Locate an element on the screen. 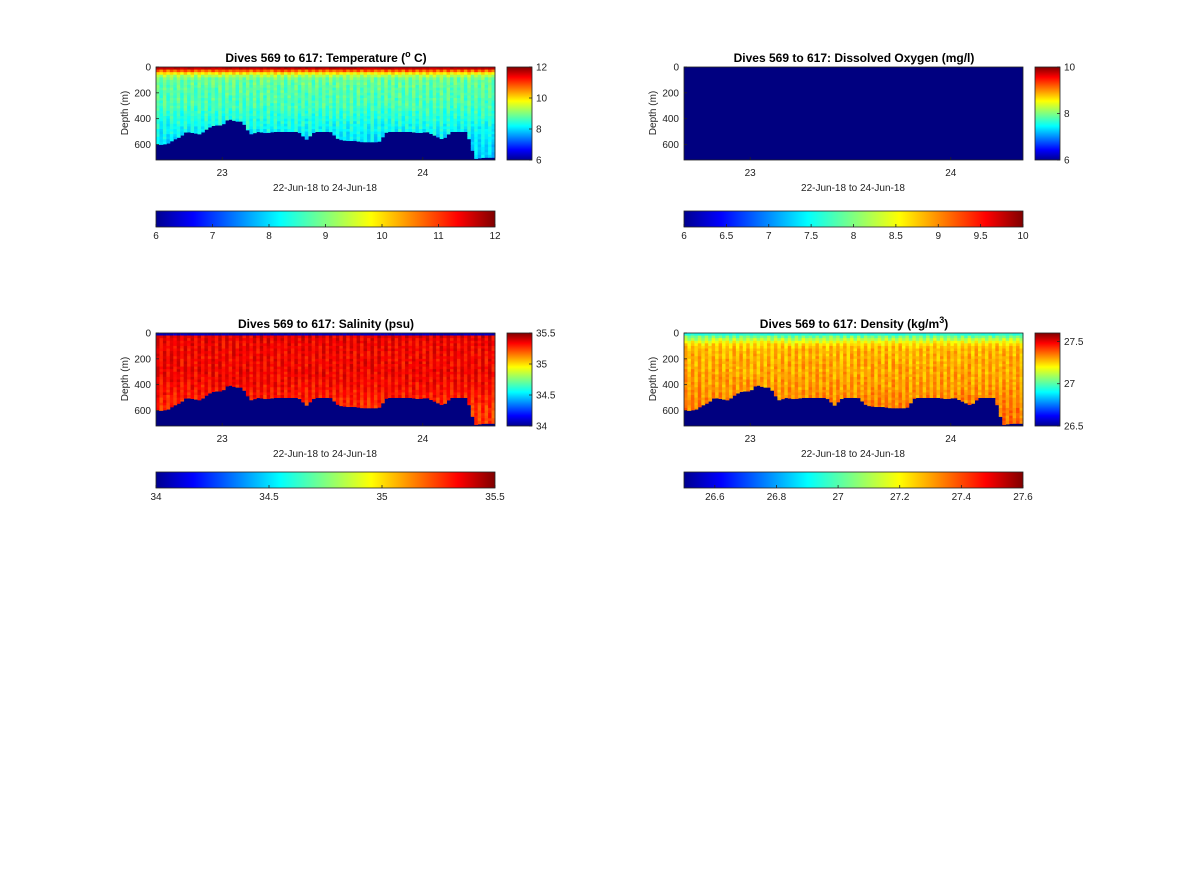 Image resolution: width=1200 pixels, height=887 pixels. bottom-colorbar: 6 6.5 7 7.5 8 8.5 9 9.5 10 is located at coordinates (855, 226).